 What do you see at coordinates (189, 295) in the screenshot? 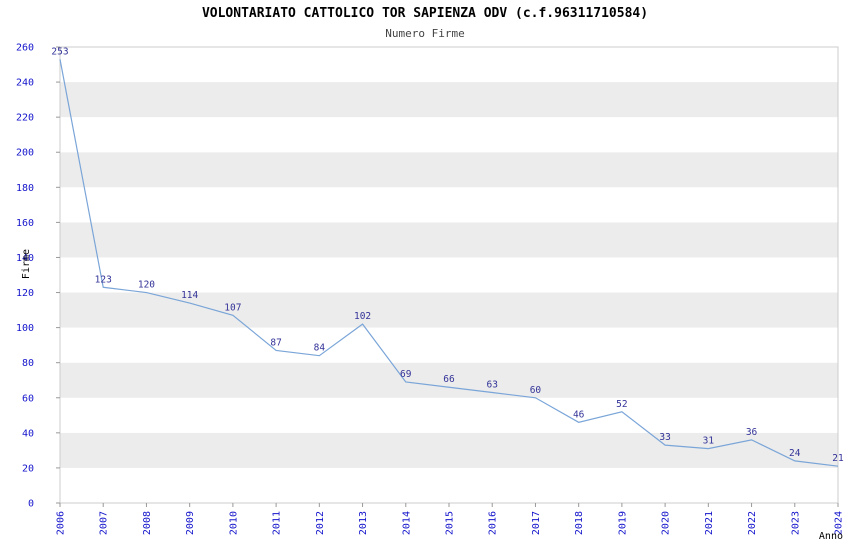
I see `value-label: 114` at bounding box center [189, 295].